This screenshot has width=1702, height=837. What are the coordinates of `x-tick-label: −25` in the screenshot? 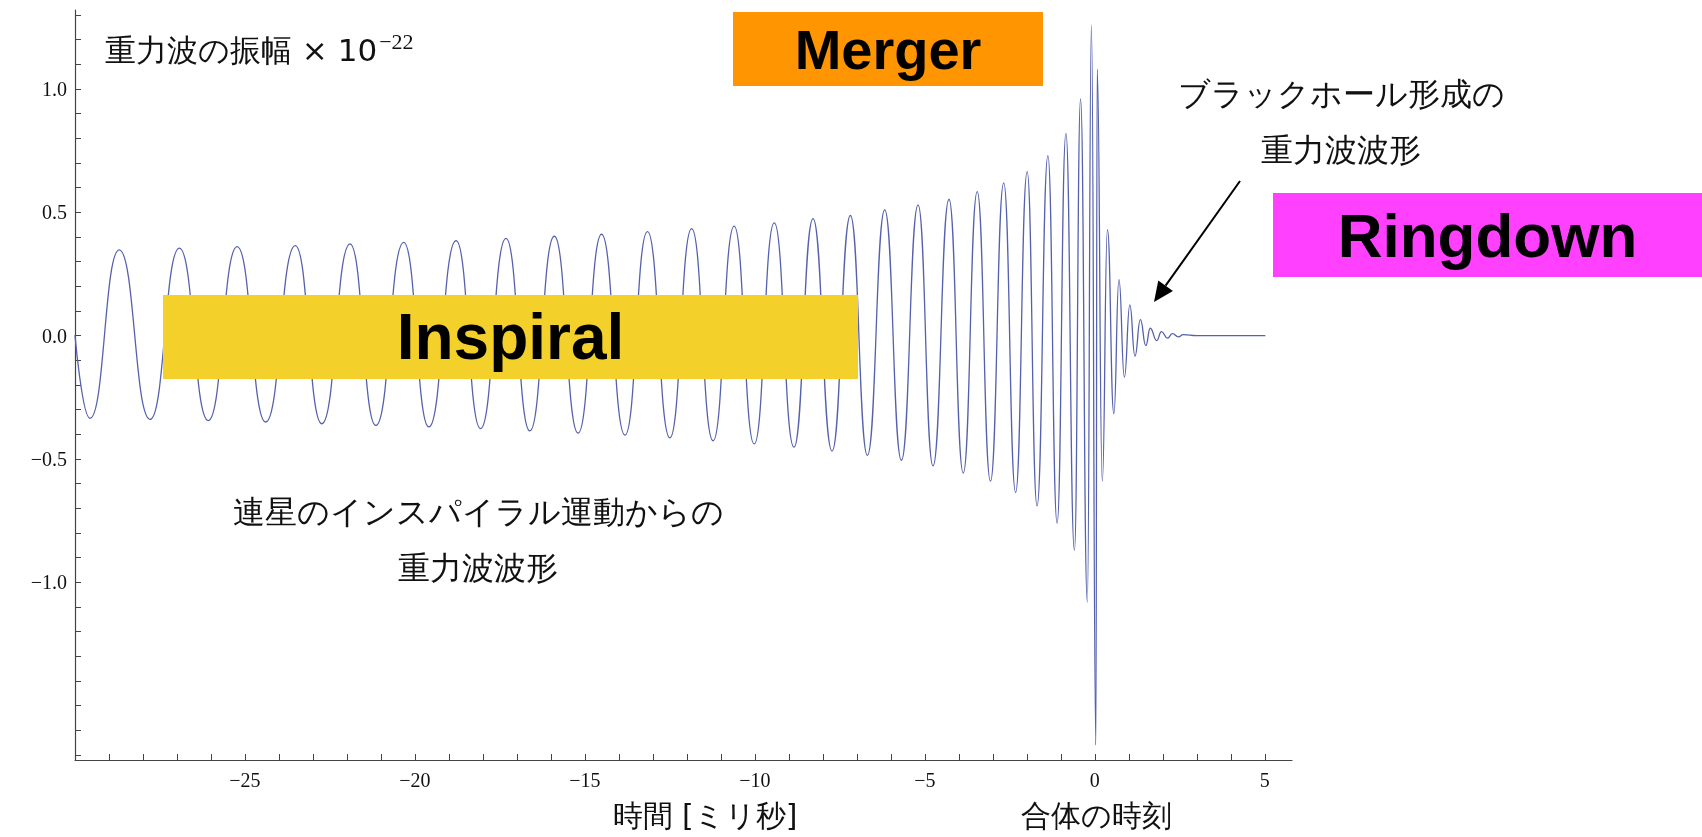 It's located at (245, 780).